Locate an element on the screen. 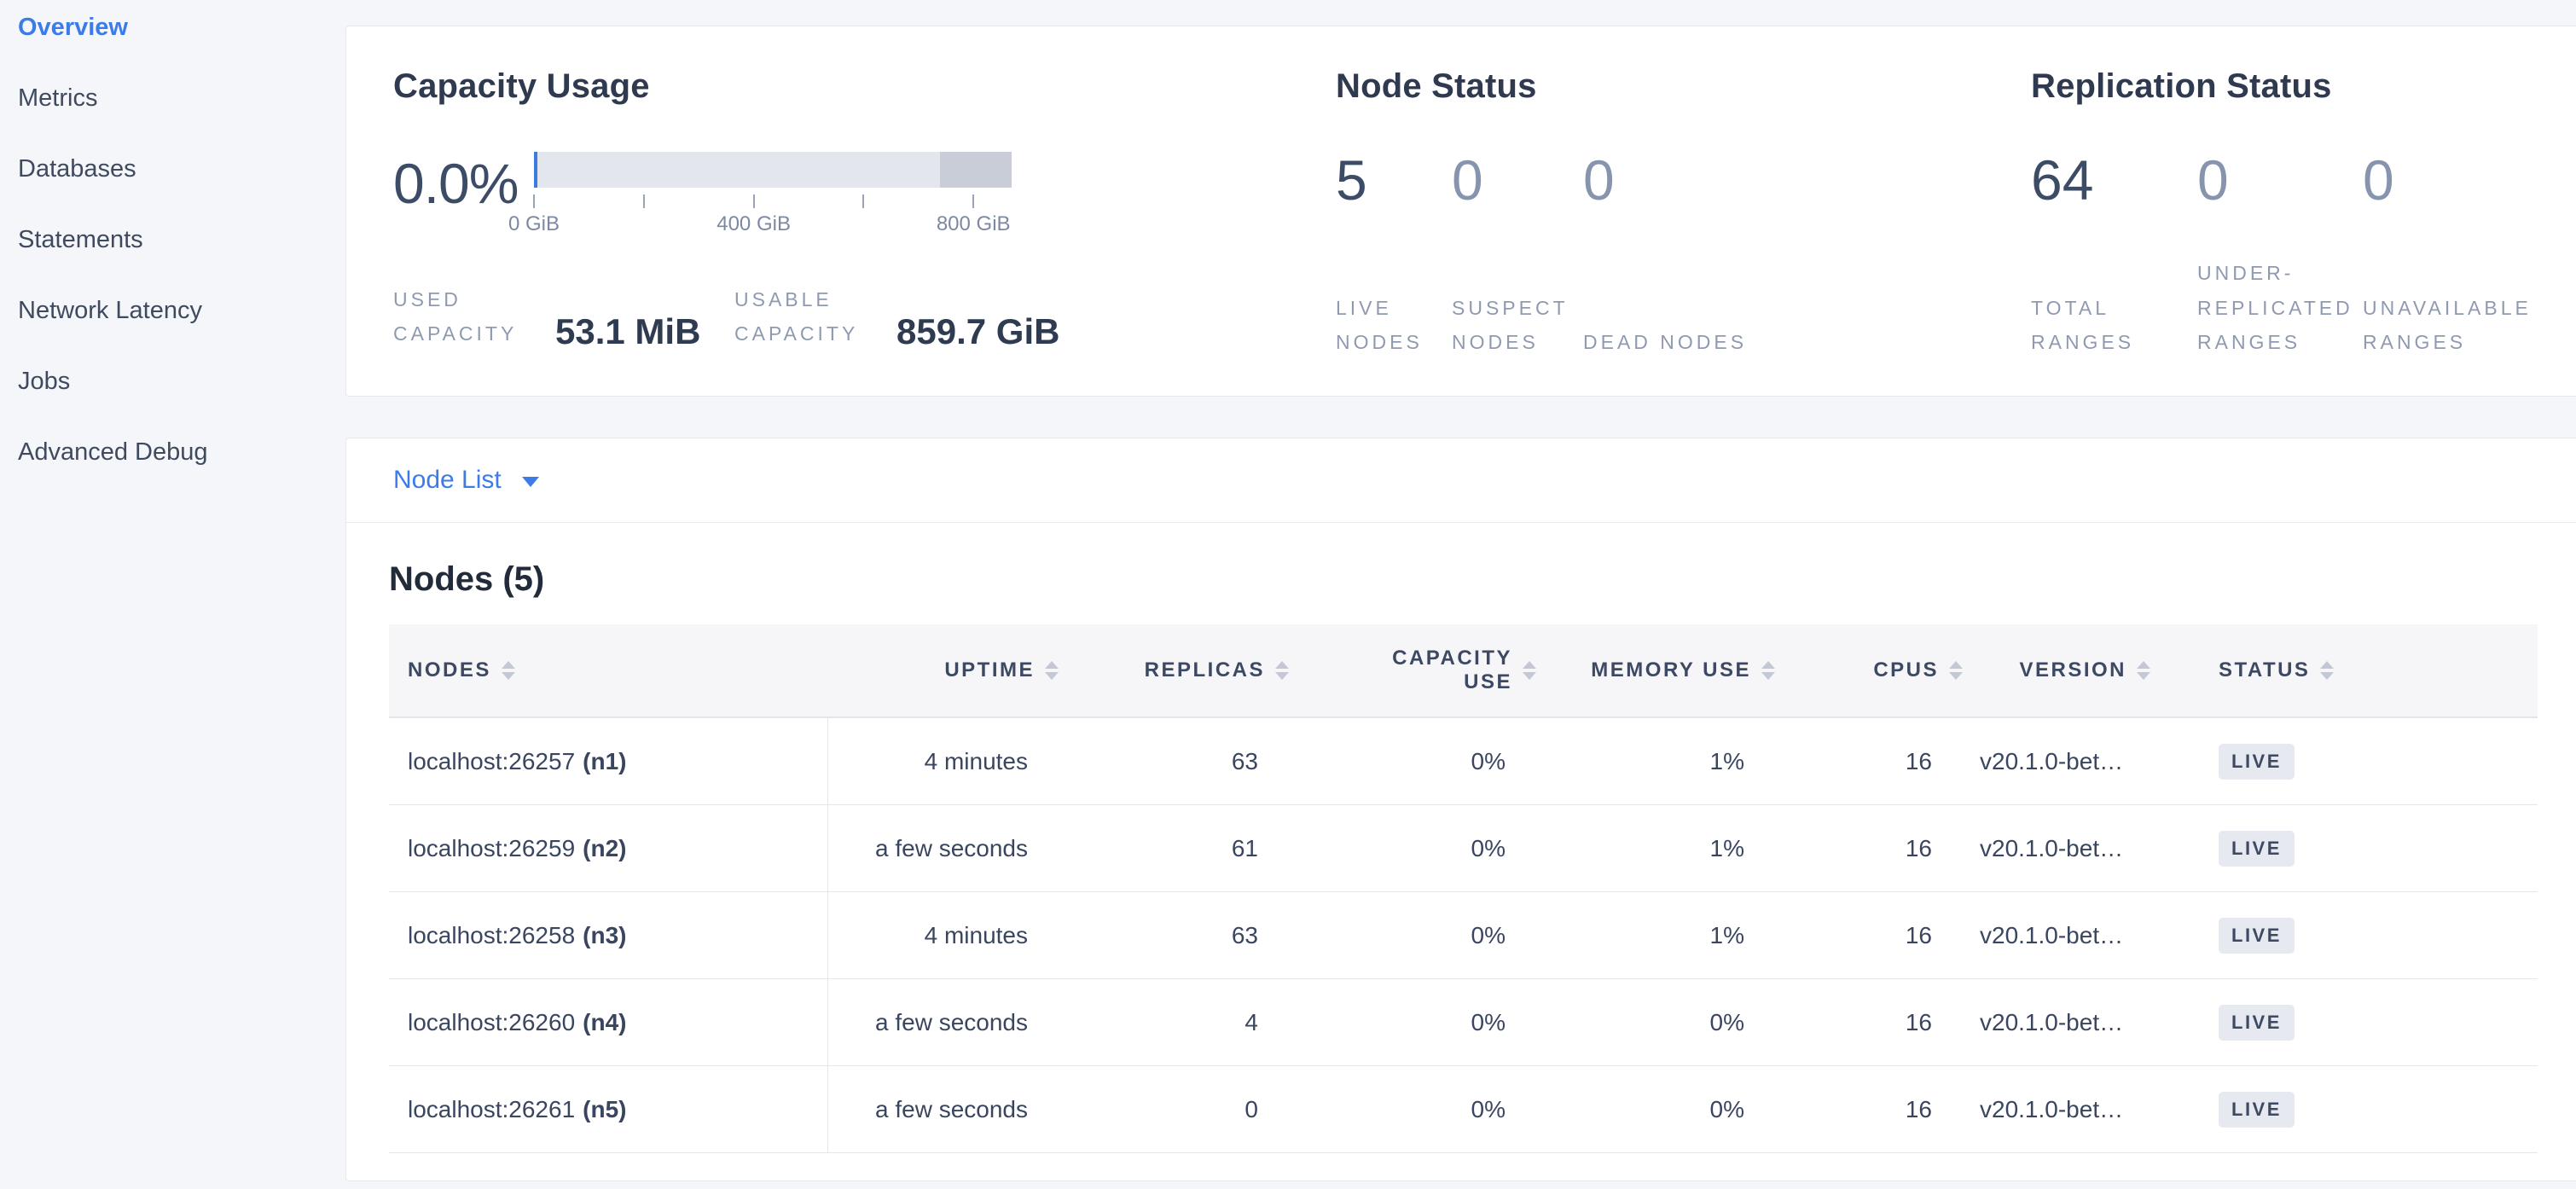 This screenshot has height=1189, width=2576. under-replicated-ranges-value: 0 is located at coordinates (2213, 180).